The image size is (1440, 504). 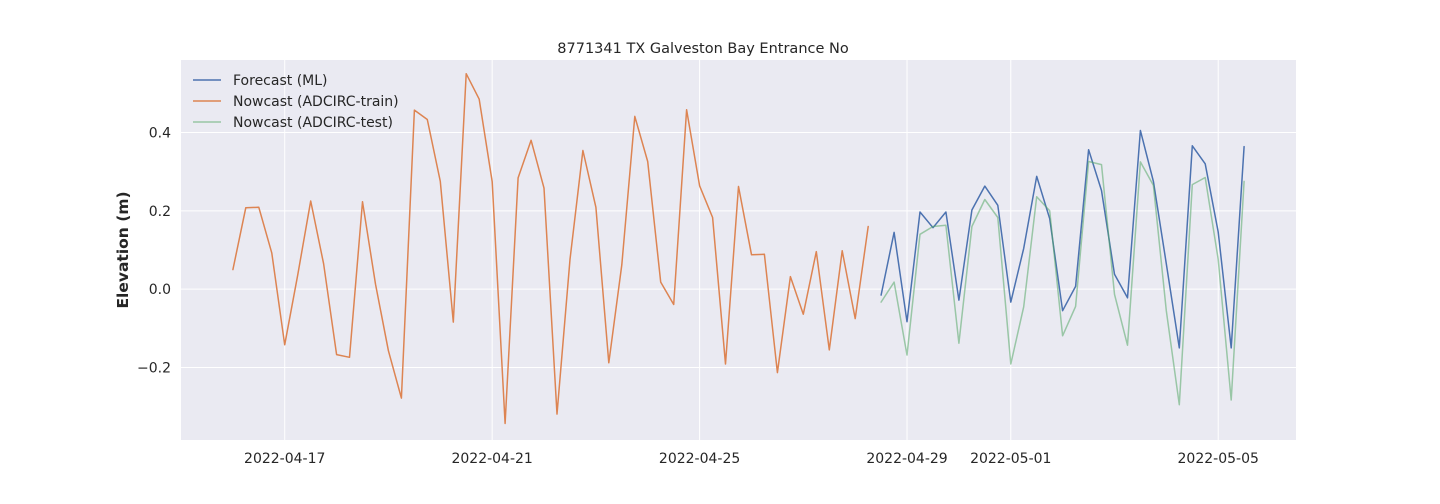 I want to click on y-axis-ticks: −0.2 0.0 0.2 0.4, so click(x=154, y=250).